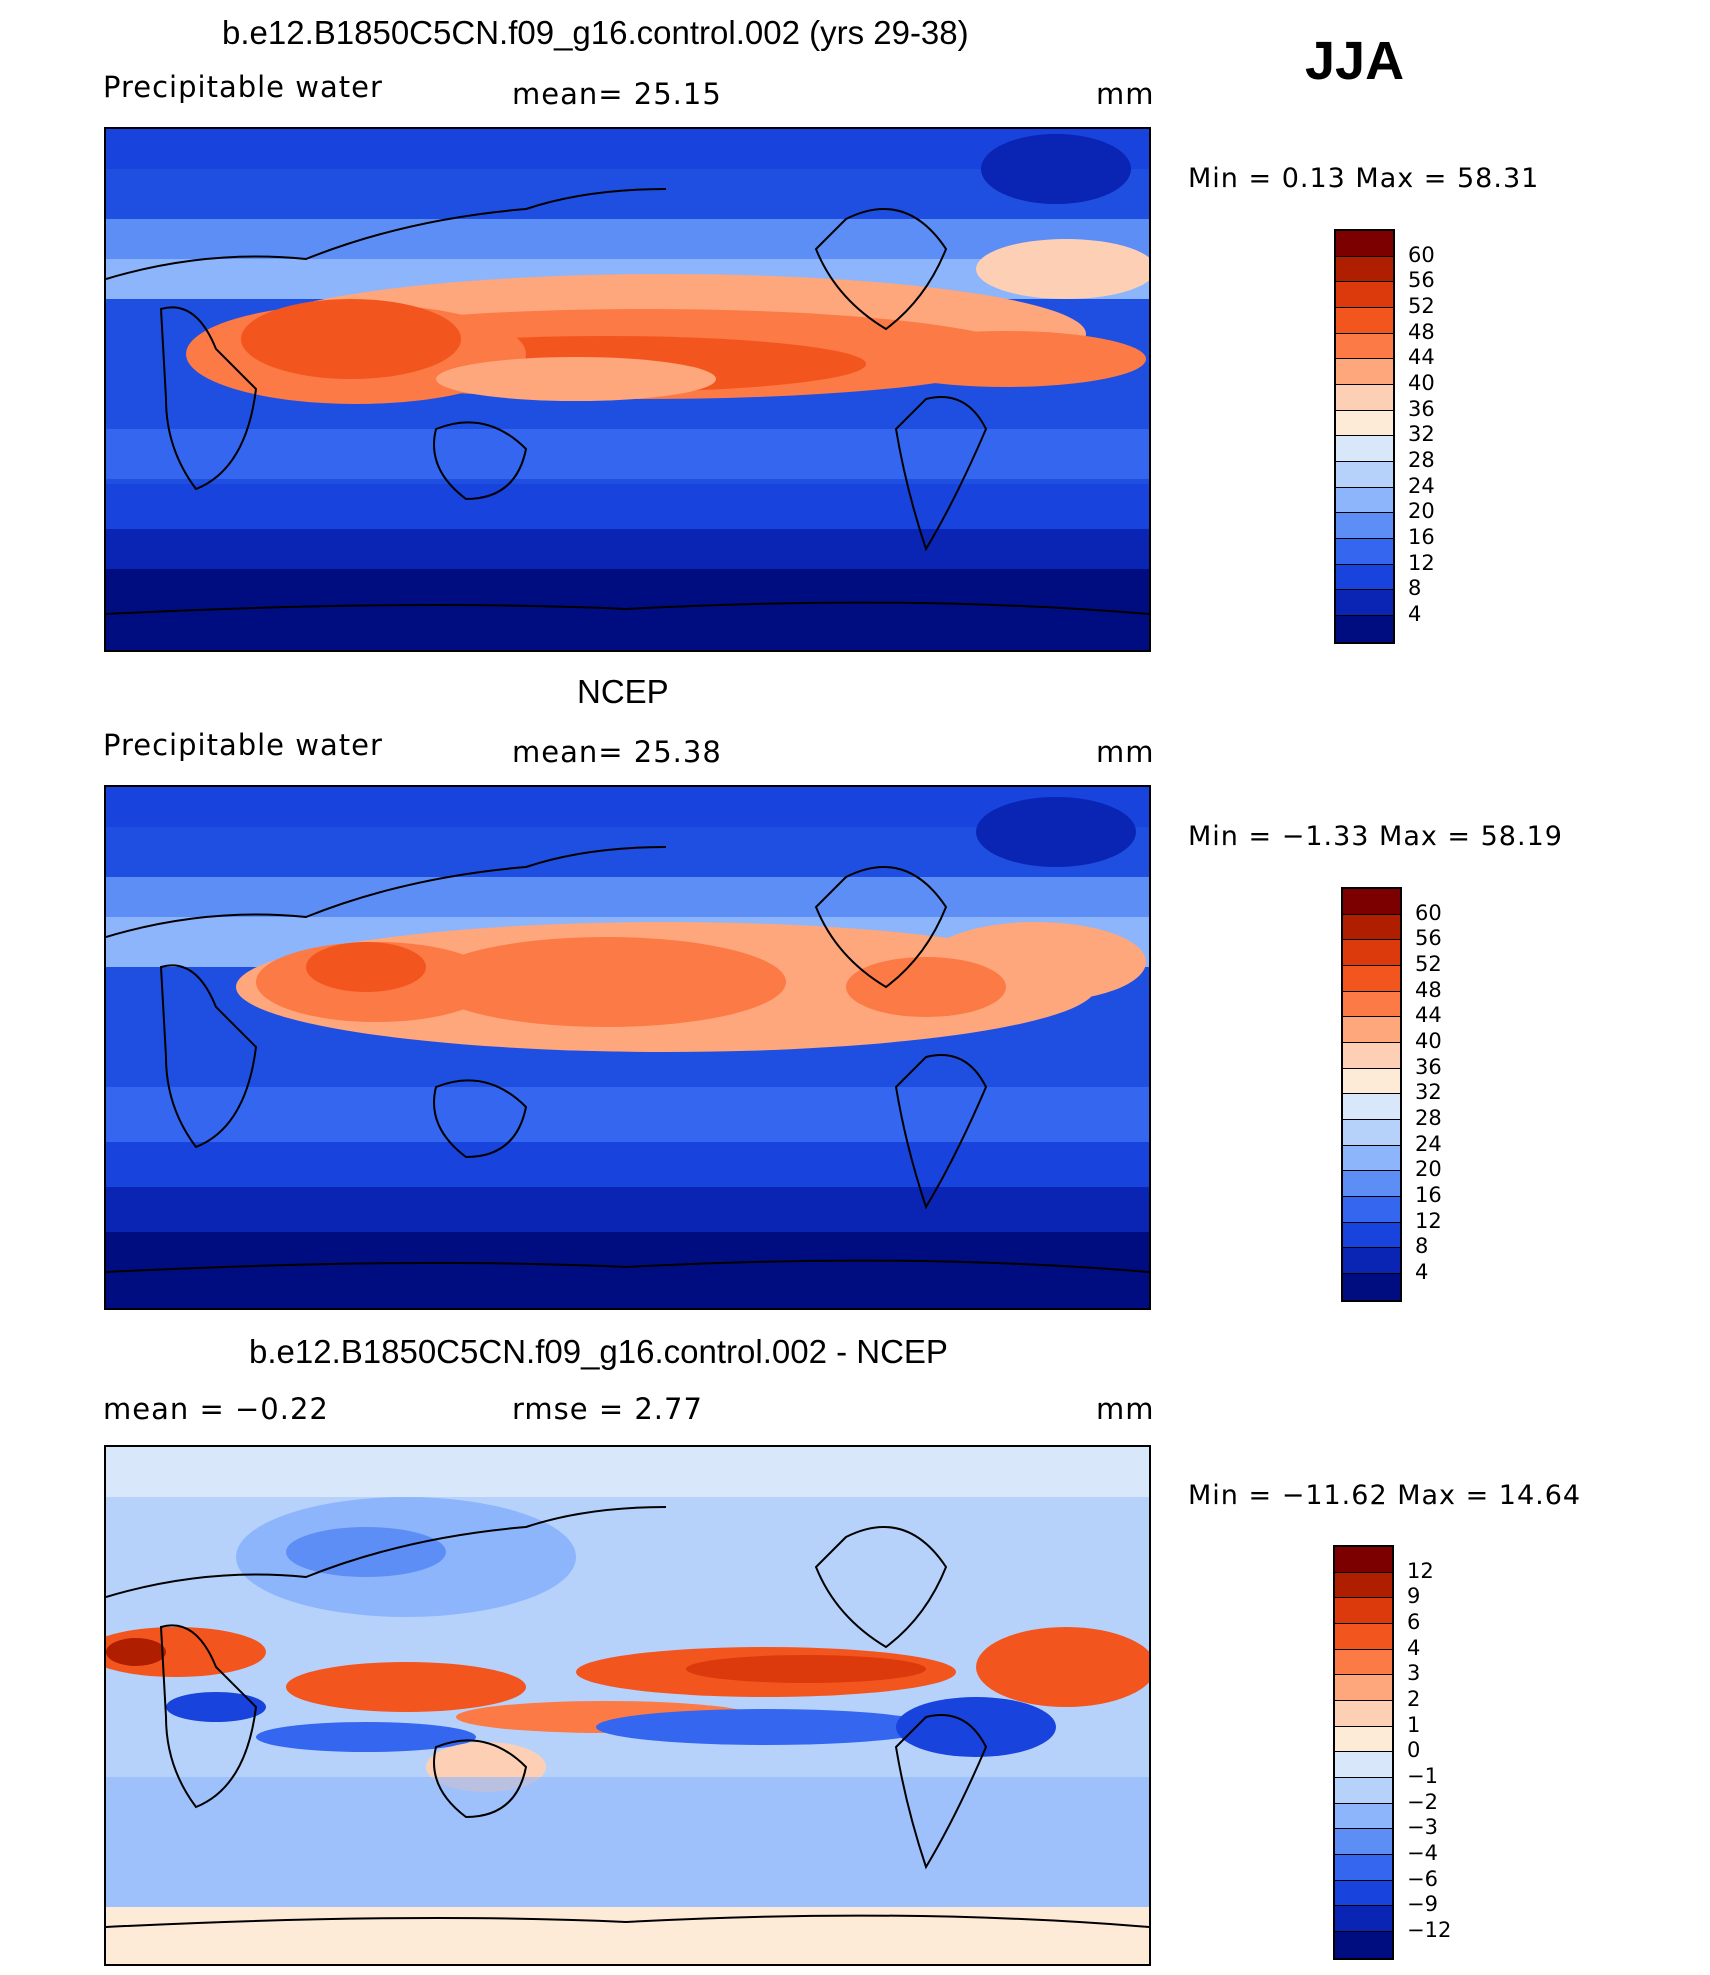 The width and height of the screenshot is (1710, 1975). What do you see at coordinates (1414, 1673) in the screenshot?
I see `colorbar-tick-label: 3` at bounding box center [1414, 1673].